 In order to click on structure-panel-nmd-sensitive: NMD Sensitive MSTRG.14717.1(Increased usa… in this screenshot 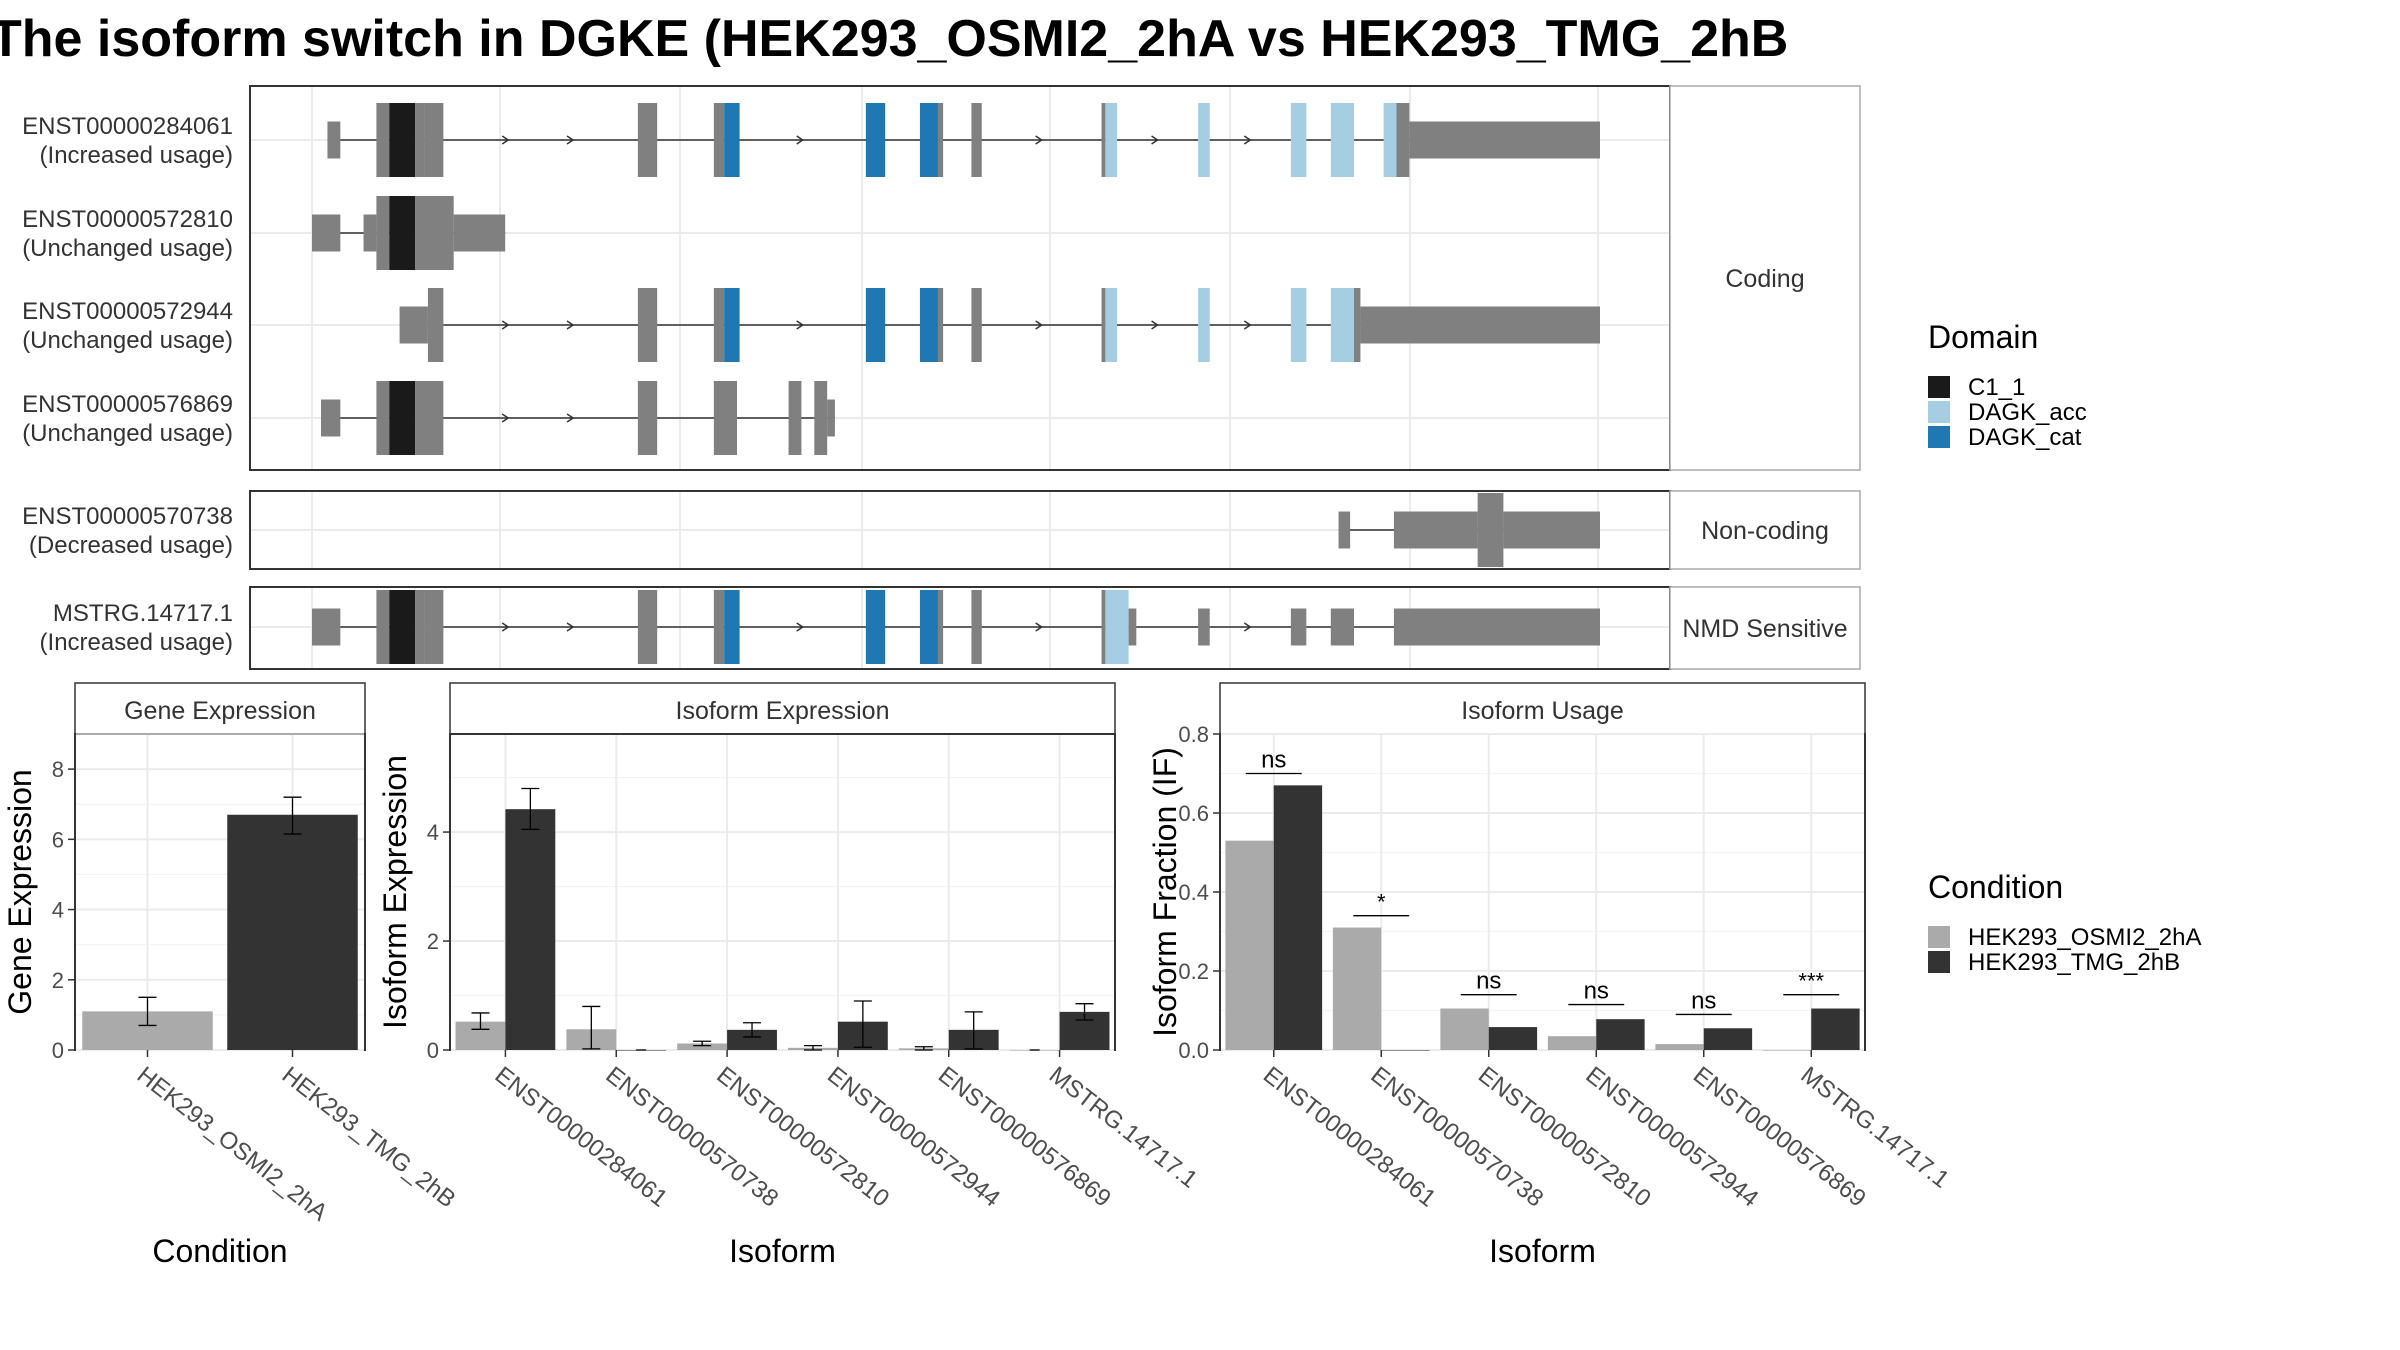, I will do `click(950, 628)`.